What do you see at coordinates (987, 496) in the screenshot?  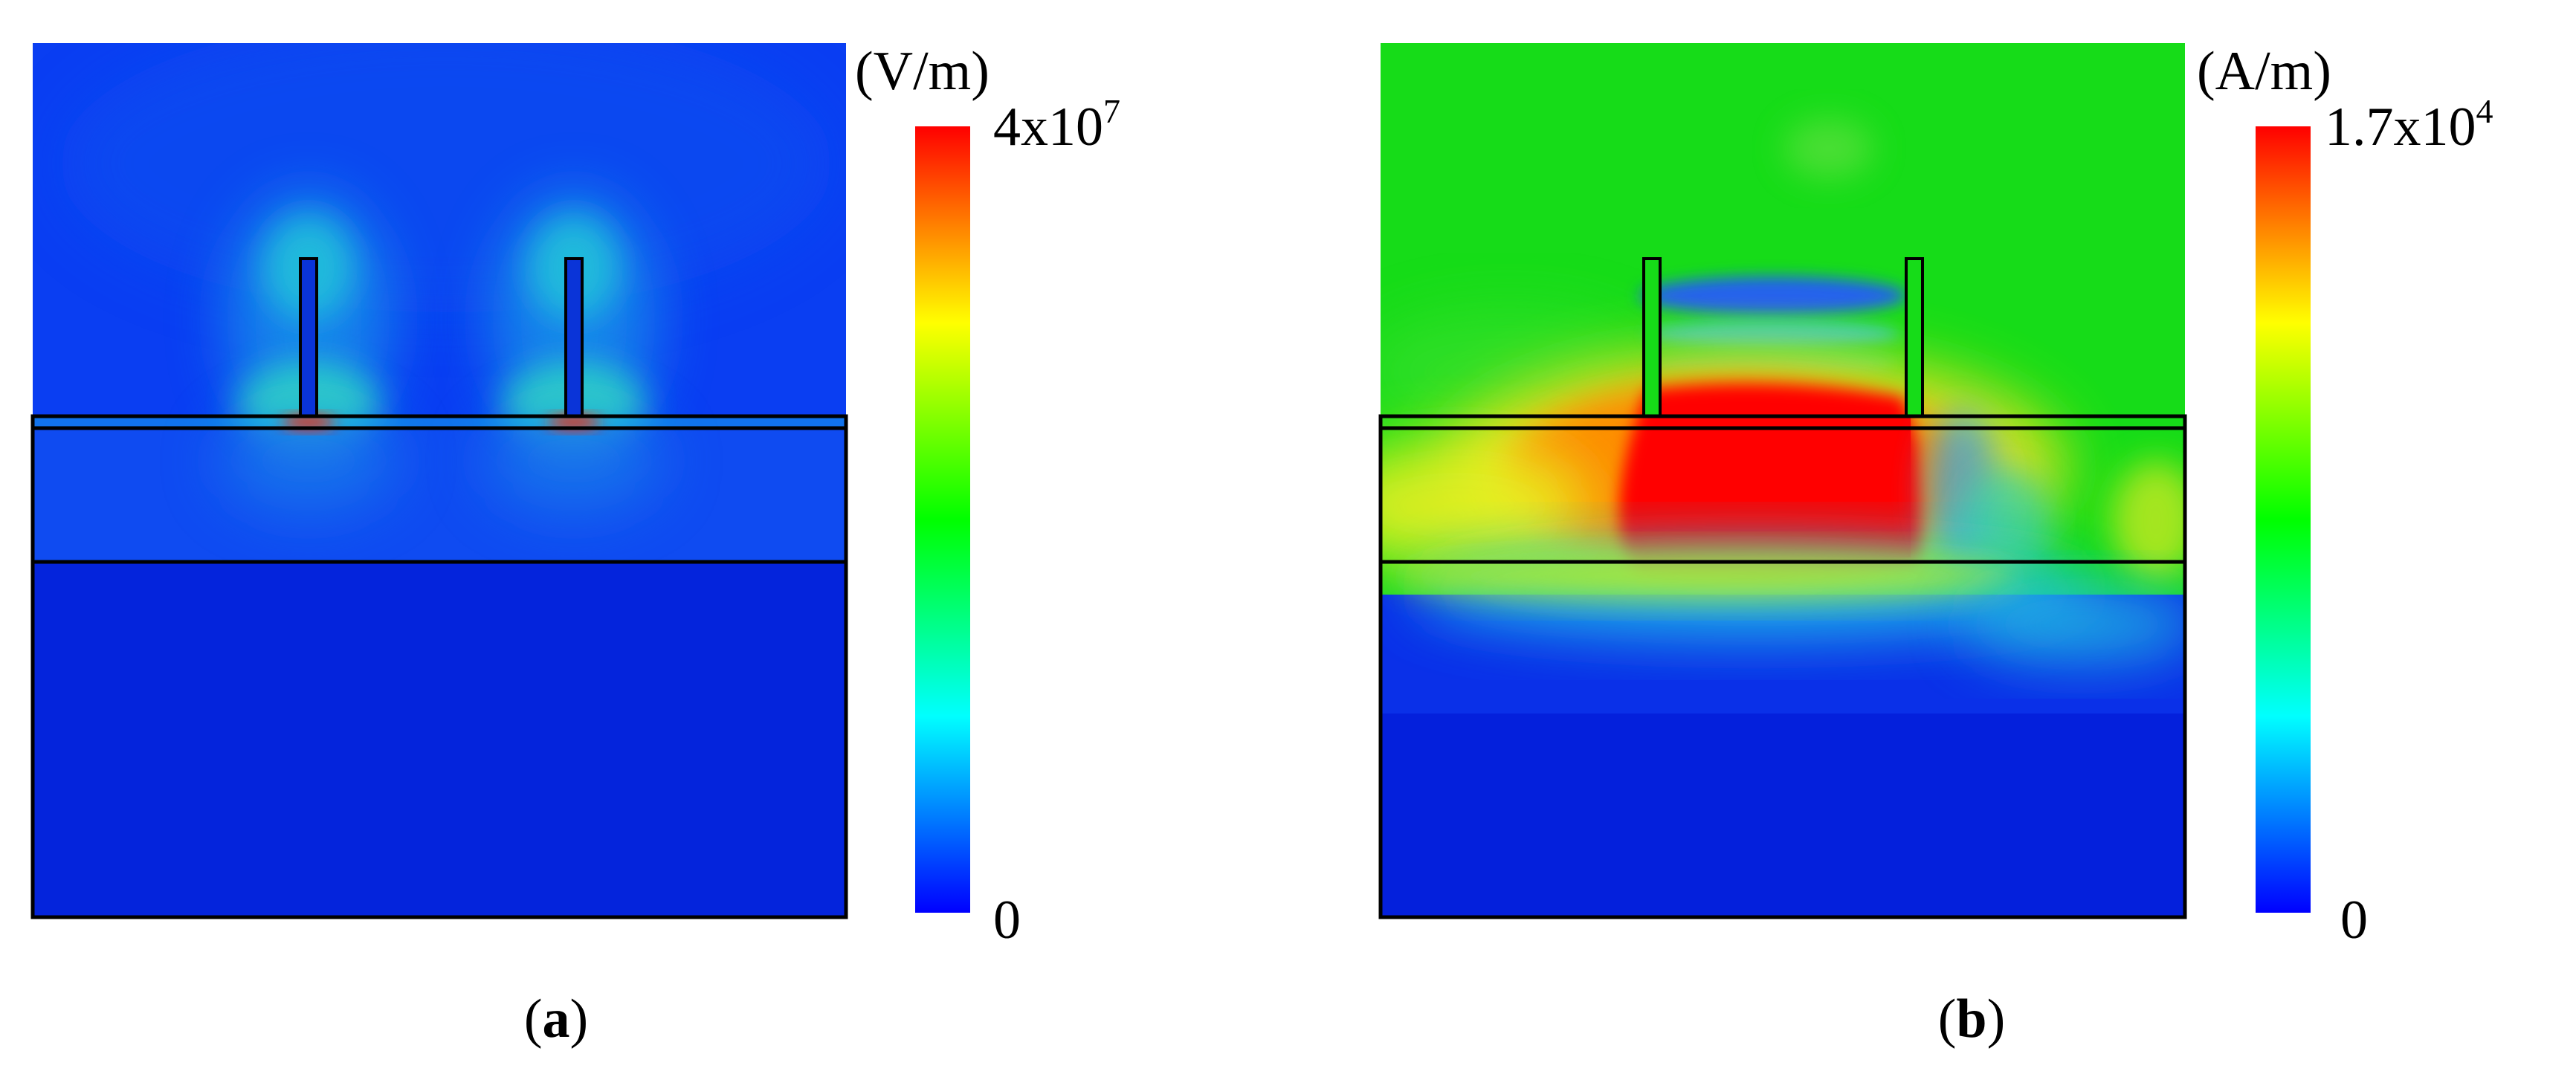 I see `panel-a-colorbar: (V/m) 4x10⁷ 0` at bounding box center [987, 496].